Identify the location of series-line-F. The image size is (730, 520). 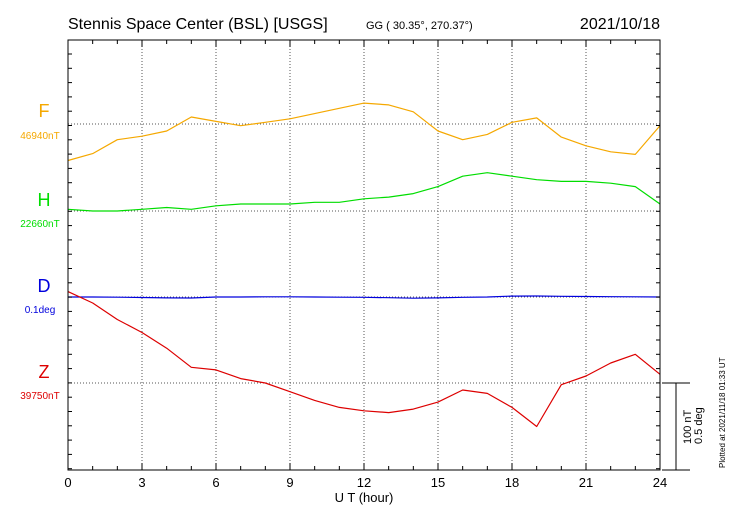
(364, 132).